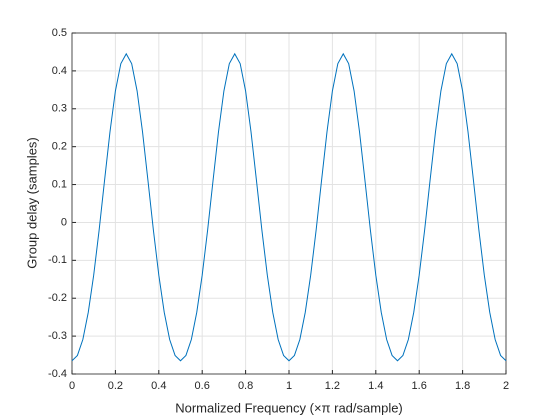  What do you see at coordinates (59, 184) in the screenshot?
I see `y-tick-label: 0.1` at bounding box center [59, 184].